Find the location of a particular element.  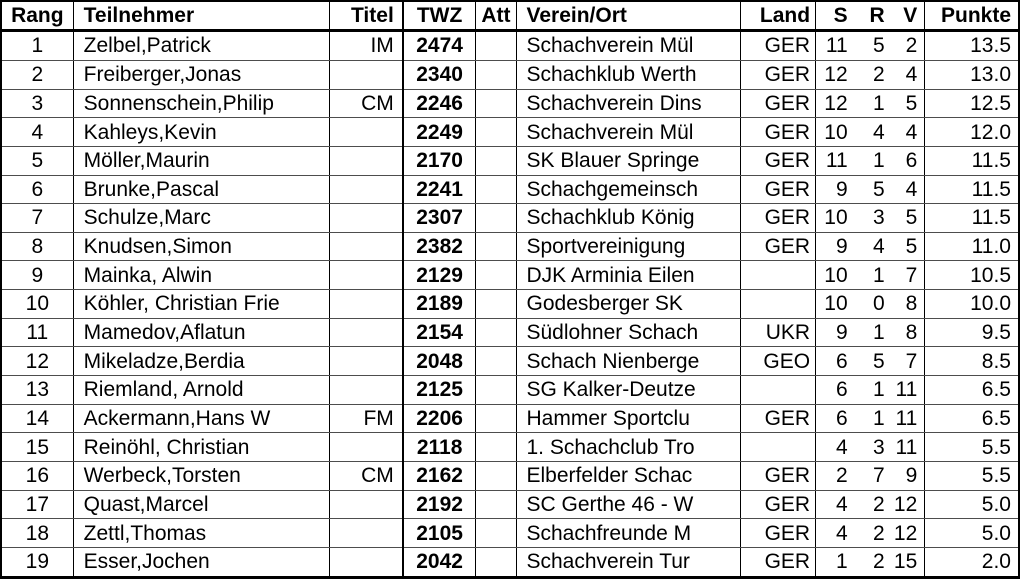

cell-punkte: 6.5 is located at coordinates (972, 419).